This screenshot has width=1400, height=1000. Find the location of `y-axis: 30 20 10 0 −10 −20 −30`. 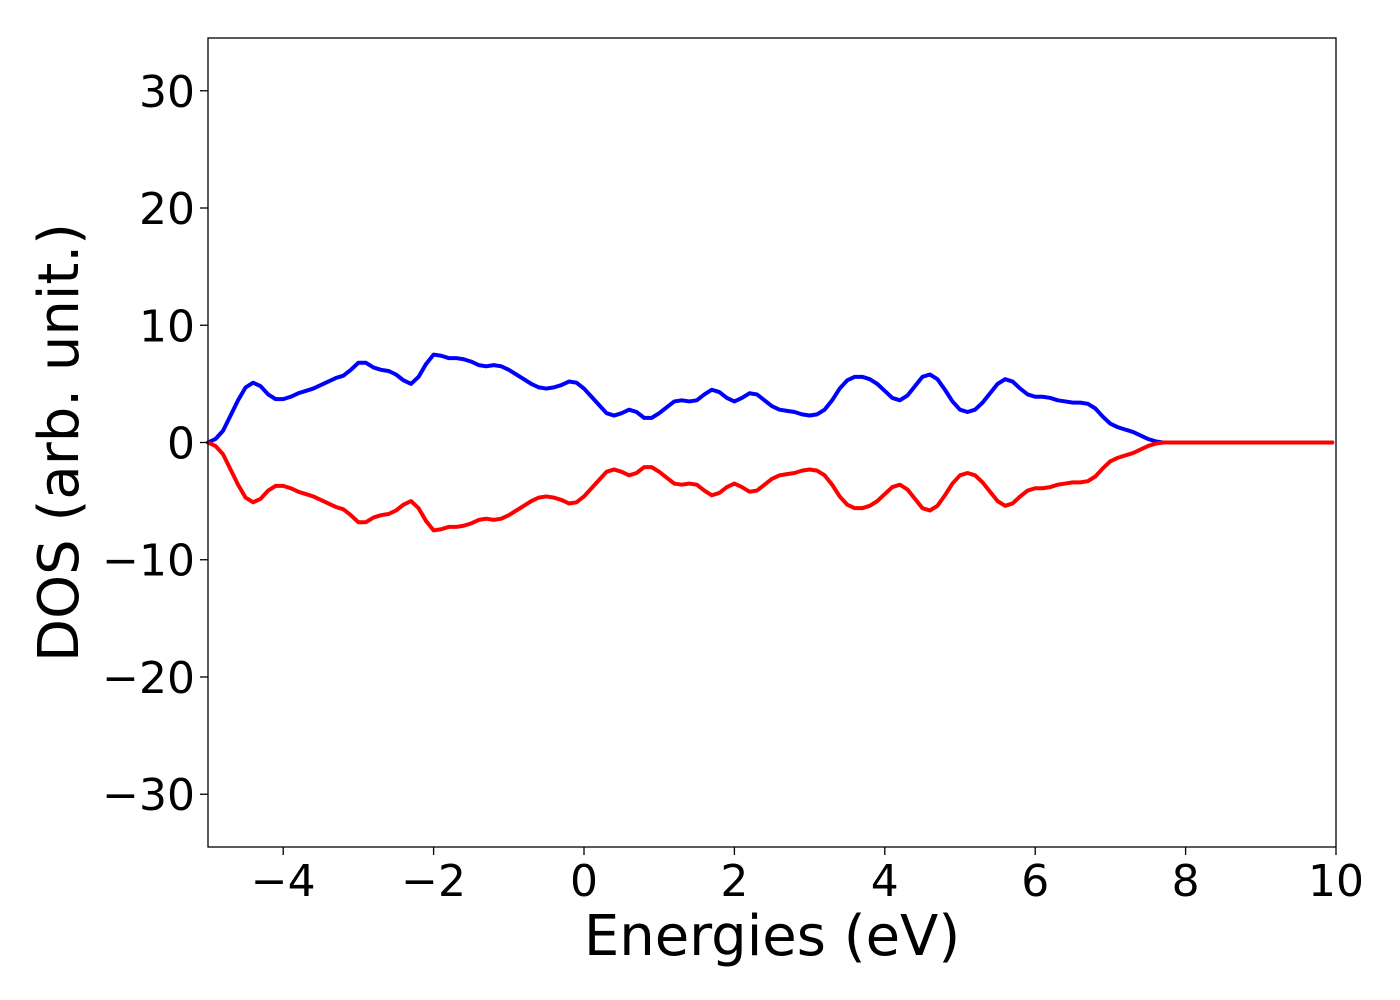

y-axis: 30 20 10 0 −10 −20 −30 is located at coordinates (155, 444).